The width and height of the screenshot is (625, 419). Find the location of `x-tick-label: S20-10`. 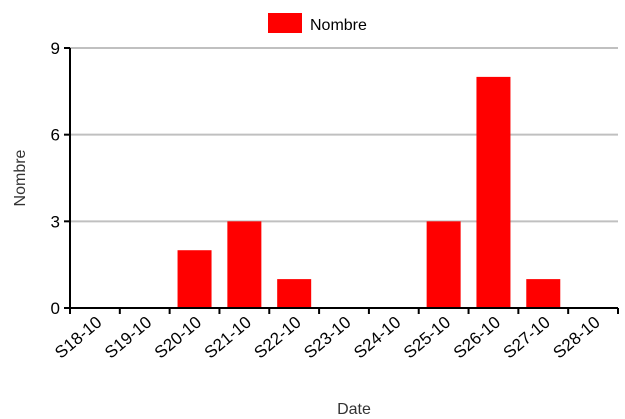

x-tick-label: S20-10 is located at coordinates (178, 338).